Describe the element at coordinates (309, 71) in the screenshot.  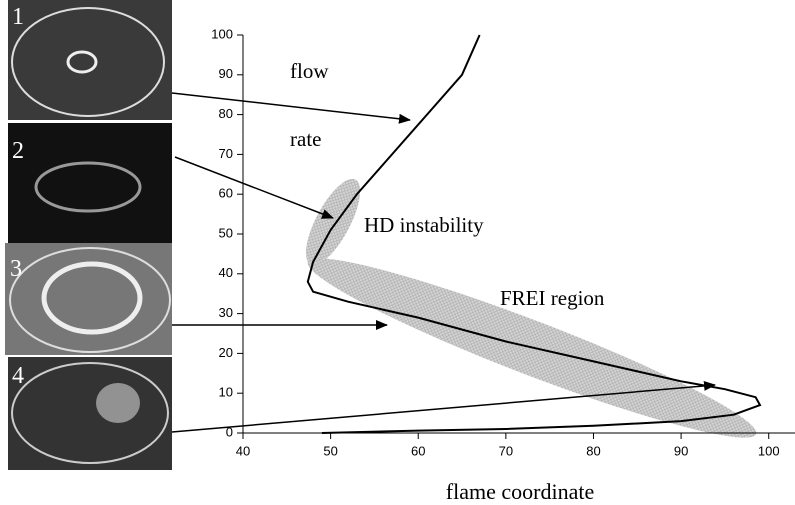
I see `annotation: flow` at that location.